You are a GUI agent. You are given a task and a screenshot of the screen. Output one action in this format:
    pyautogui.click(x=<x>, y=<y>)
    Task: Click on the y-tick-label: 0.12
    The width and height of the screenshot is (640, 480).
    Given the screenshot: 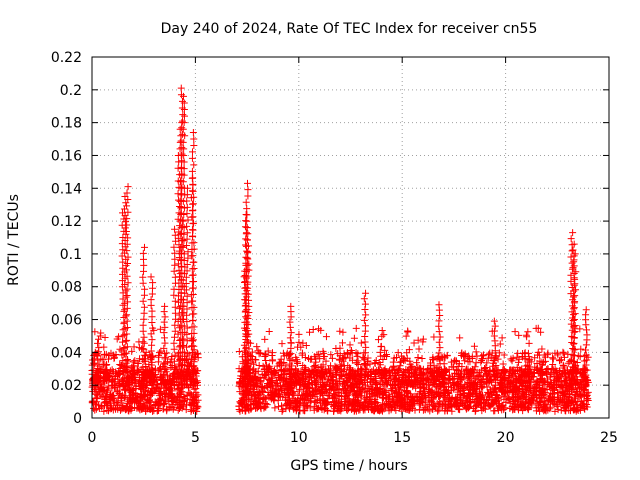 What is the action you would take?
    pyautogui.click(x=66, y=222)
    